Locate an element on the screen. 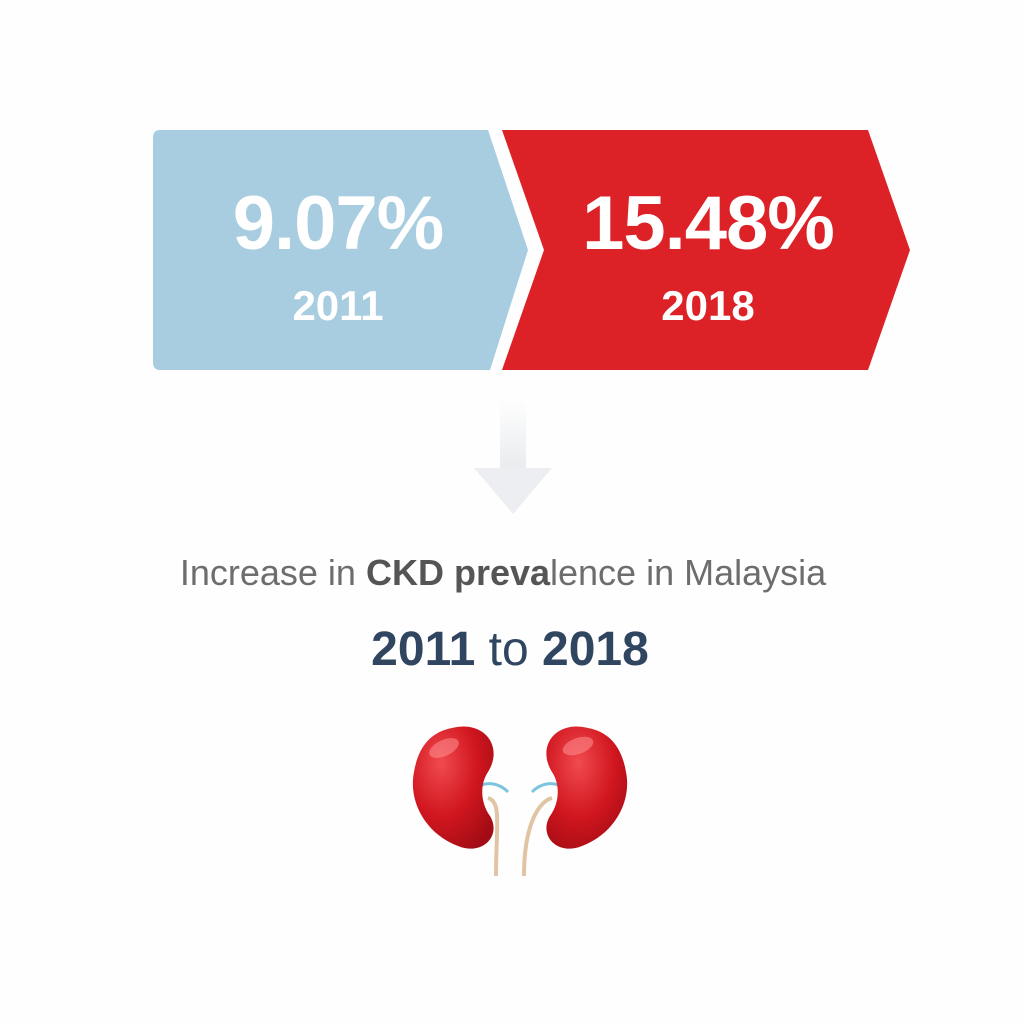  panel-2011 is located at coordinates (340, 250).